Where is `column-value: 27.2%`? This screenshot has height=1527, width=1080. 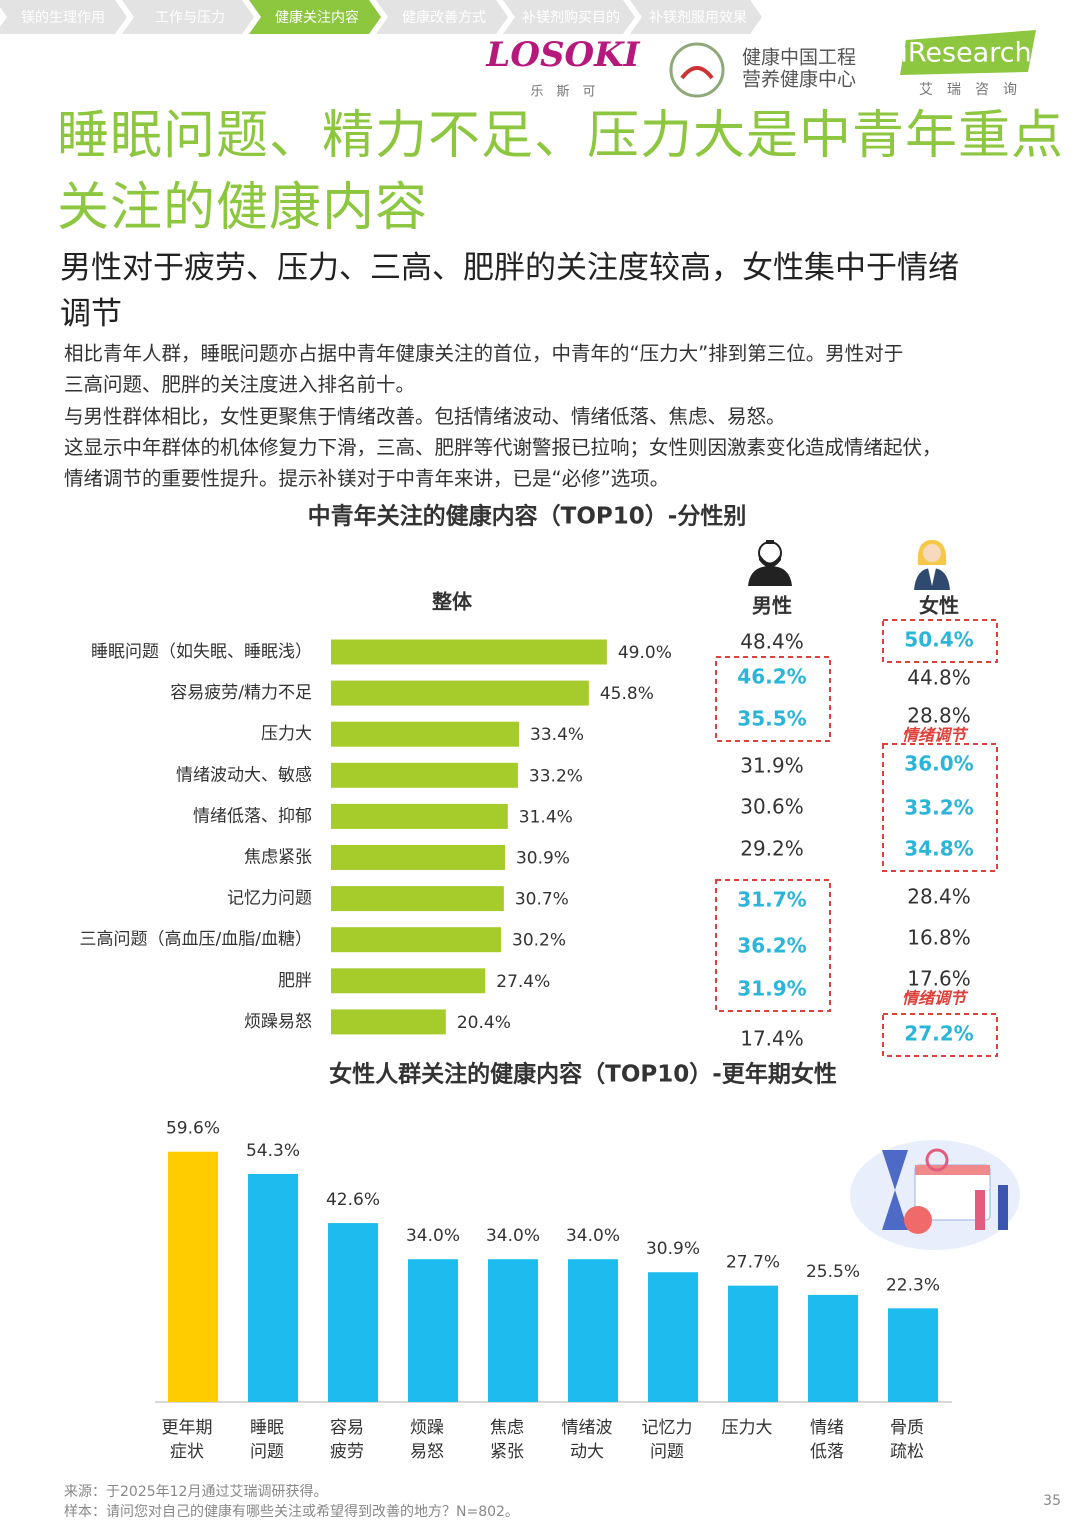 column-value: 27.2% is located at coordinates (938, 1034).